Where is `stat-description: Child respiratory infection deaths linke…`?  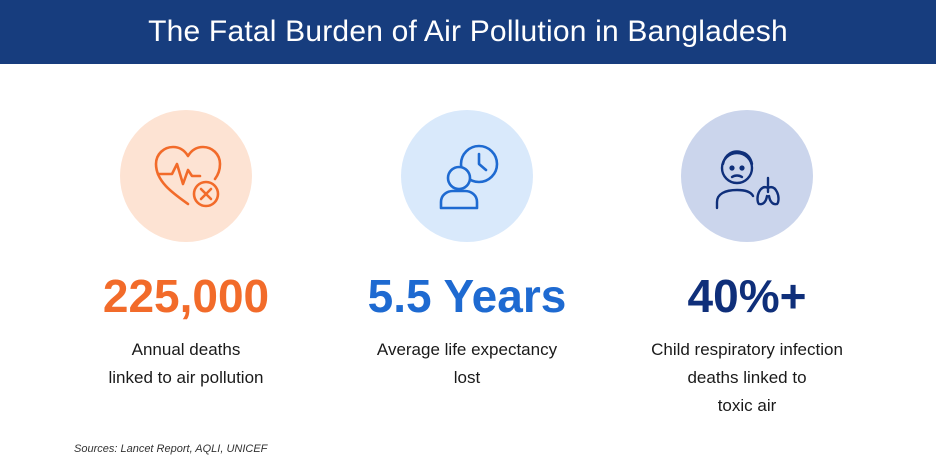 stat-description: Child respiratory infection deaths linke… is located at coordinates (747, 377).